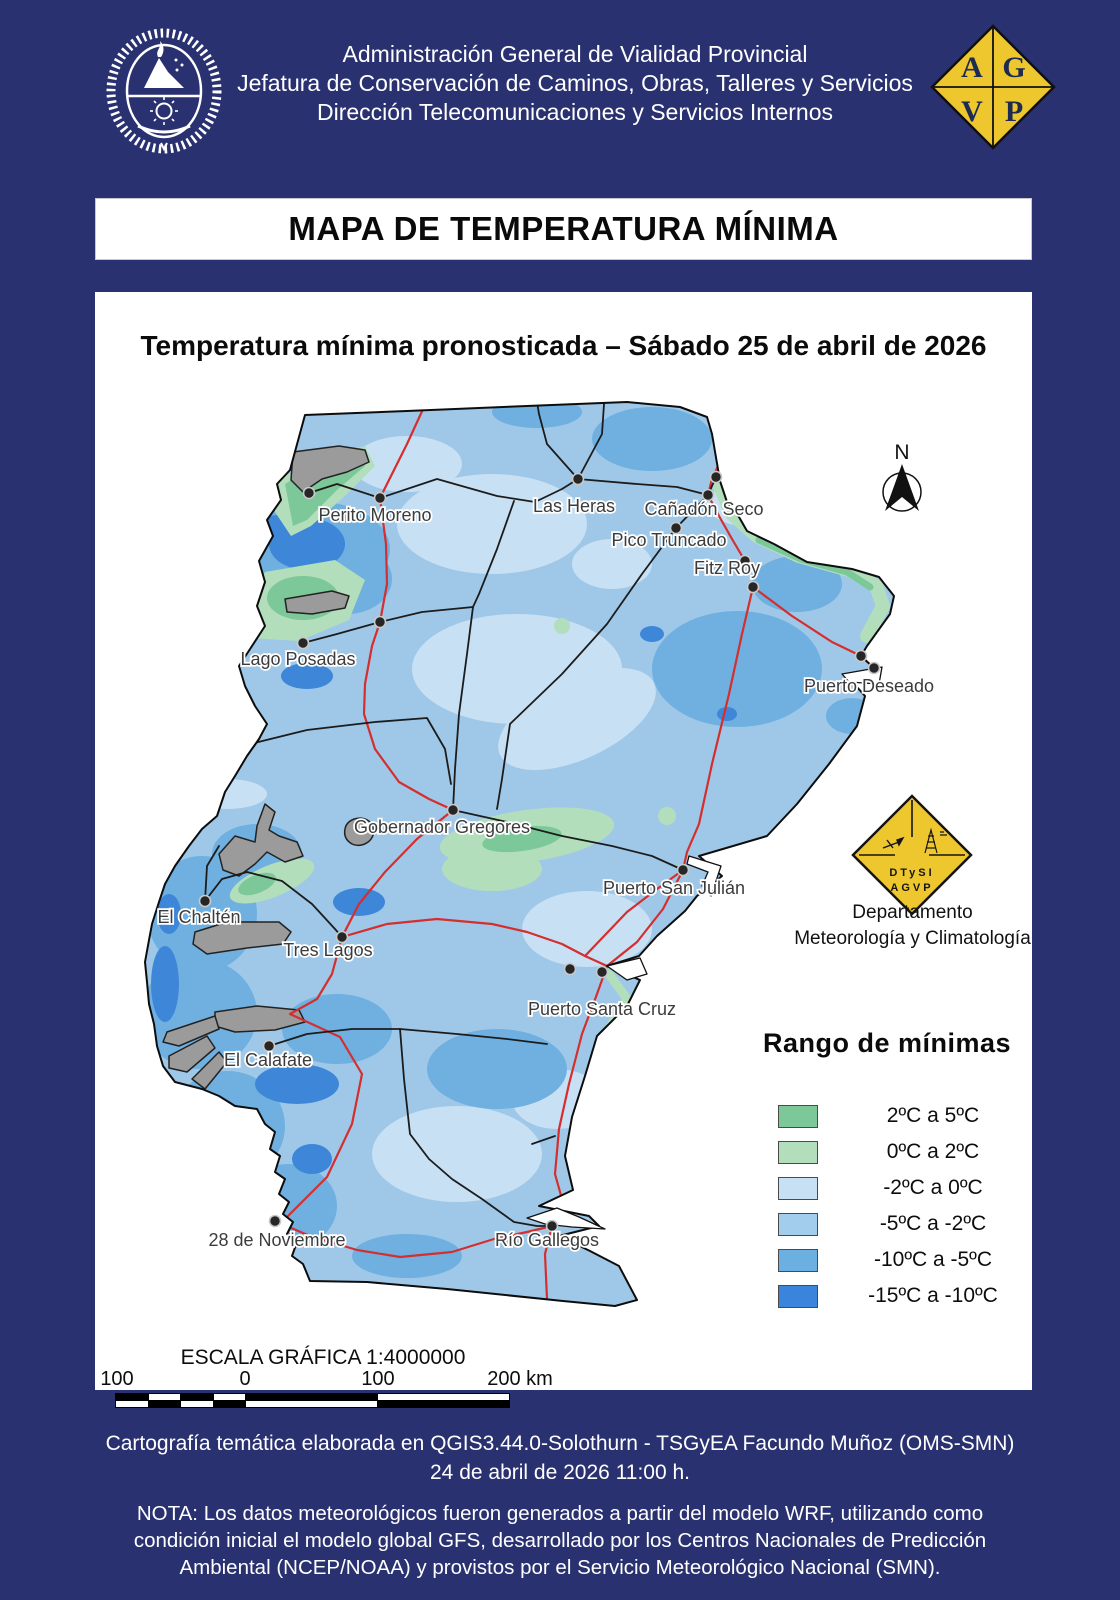 This screenshot has height=1600, width=1120. Describe the element at coordinates (933, 1151) in the screenshot. I see `legend-range-label: 0ºC a 2ºC` at that location.